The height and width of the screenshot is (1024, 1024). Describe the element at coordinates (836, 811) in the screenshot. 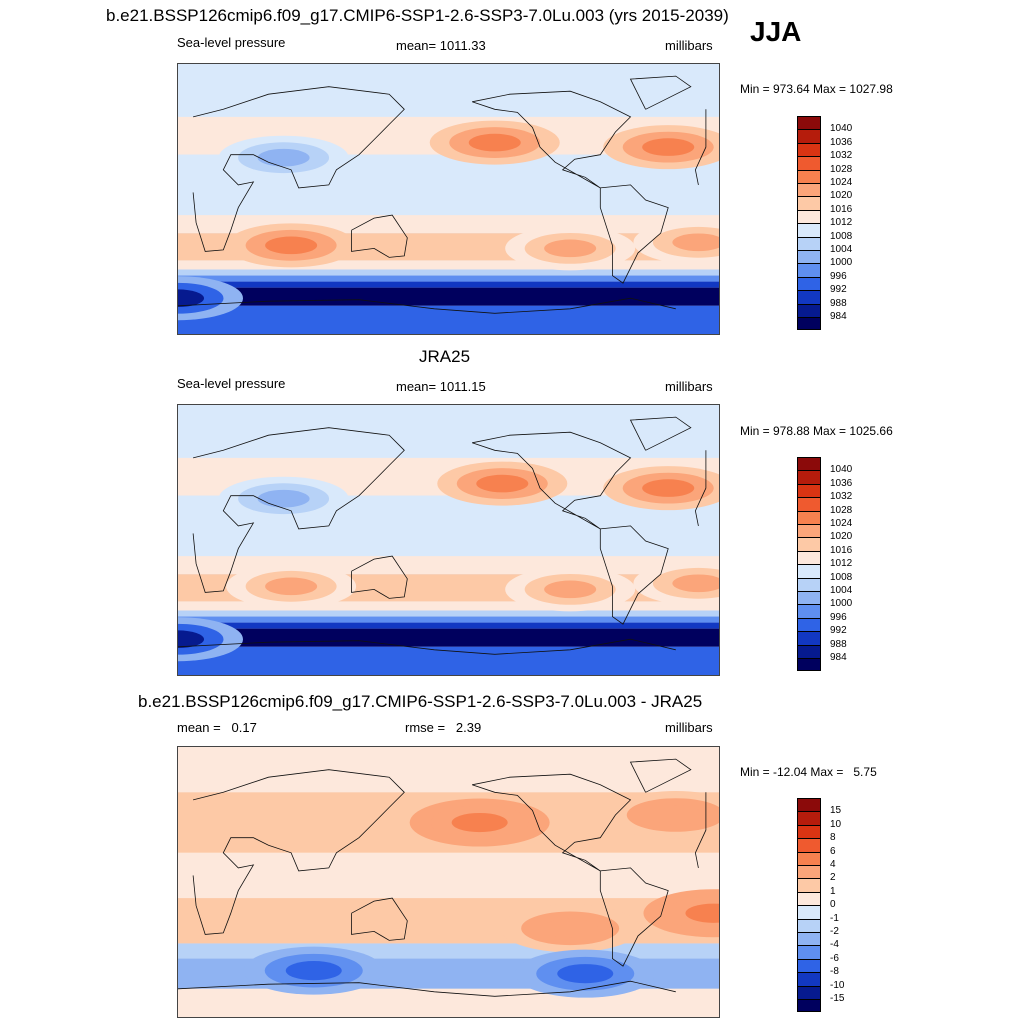

I see `colorbar-tick-label: 15` at that location.